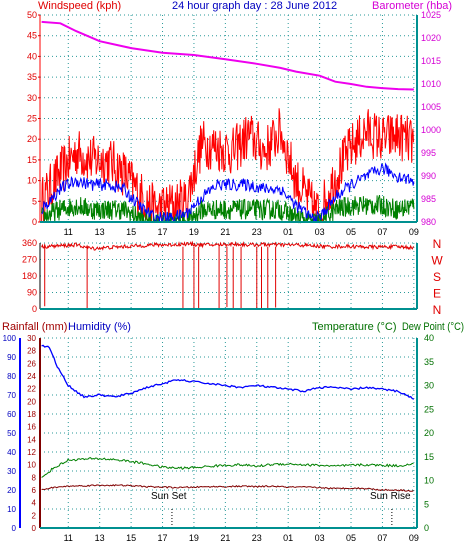 This screenshot has width=468, height=555. I want to click on x-tick-label-panel3: 21, so click(225, 538).